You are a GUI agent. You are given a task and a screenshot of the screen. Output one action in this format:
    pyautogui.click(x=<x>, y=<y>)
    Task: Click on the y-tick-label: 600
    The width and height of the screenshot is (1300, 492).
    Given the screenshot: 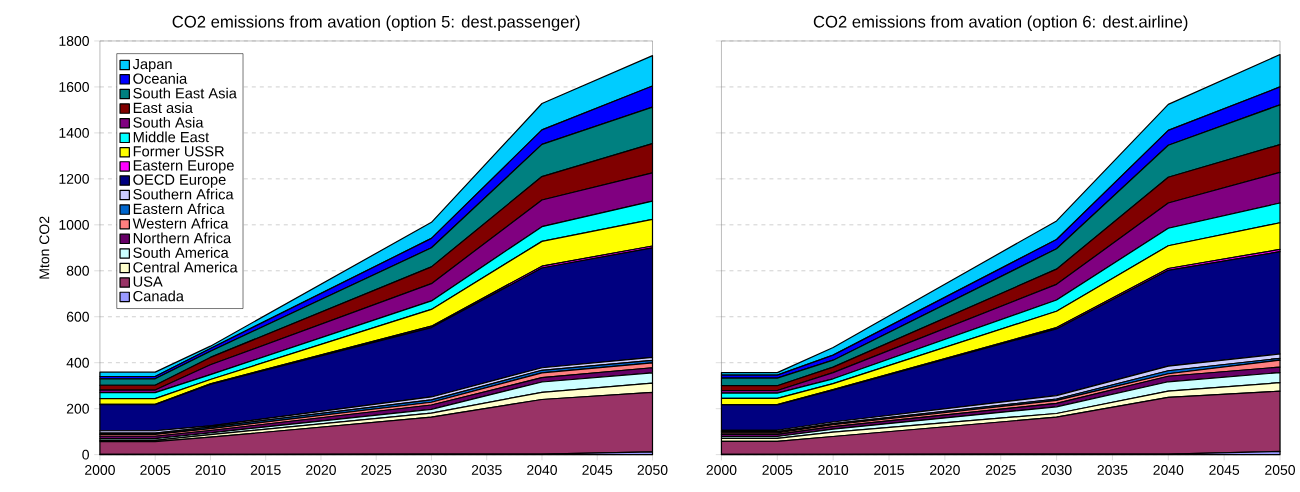 What is the action you would take?
    pyautogui.click(x=77, y=316)
    